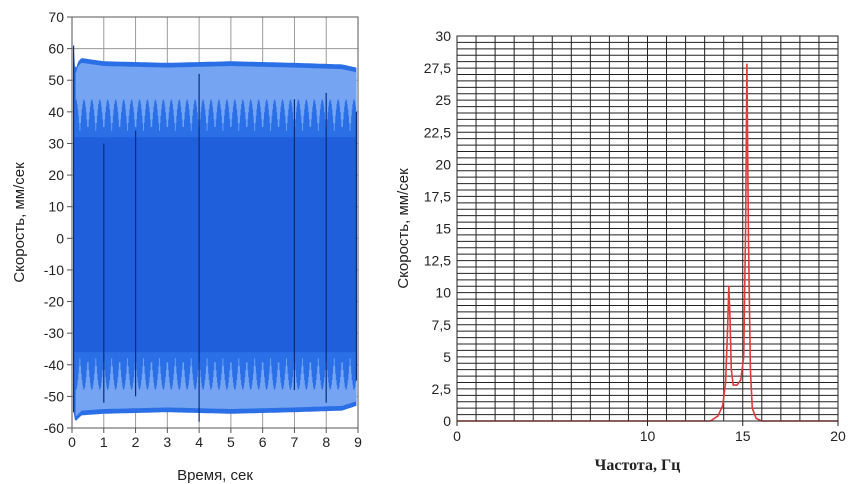 This screenshot has height=484, width=848. What do you see at coordinates (215, 475) in the screenshot?
I see `time-chart-x-axis-label: Время, сек` at bounding box center [215, 475].